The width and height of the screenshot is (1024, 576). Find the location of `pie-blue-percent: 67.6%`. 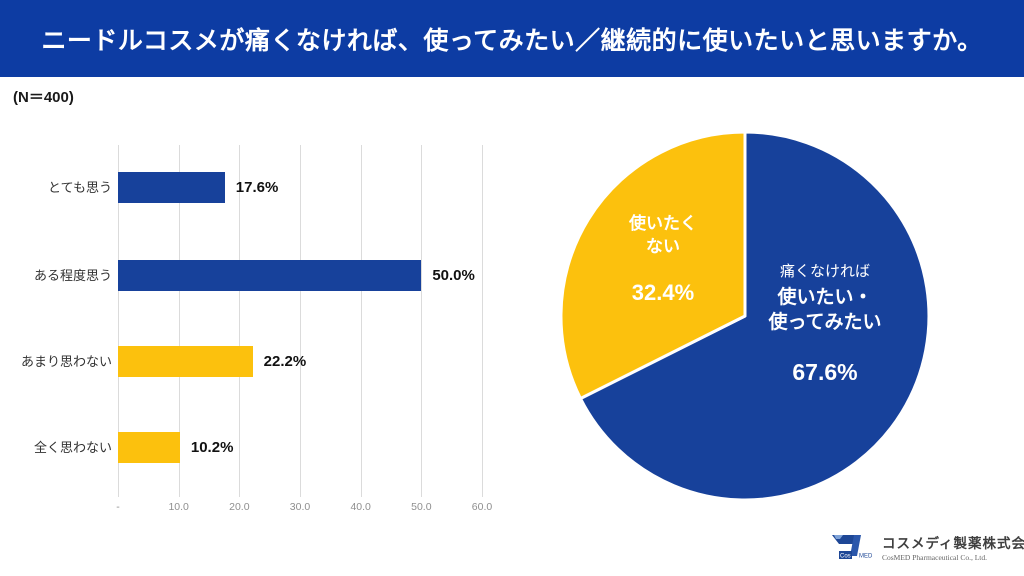

pie-blue-percent: 67.6% is located at coordinates (825, 372).